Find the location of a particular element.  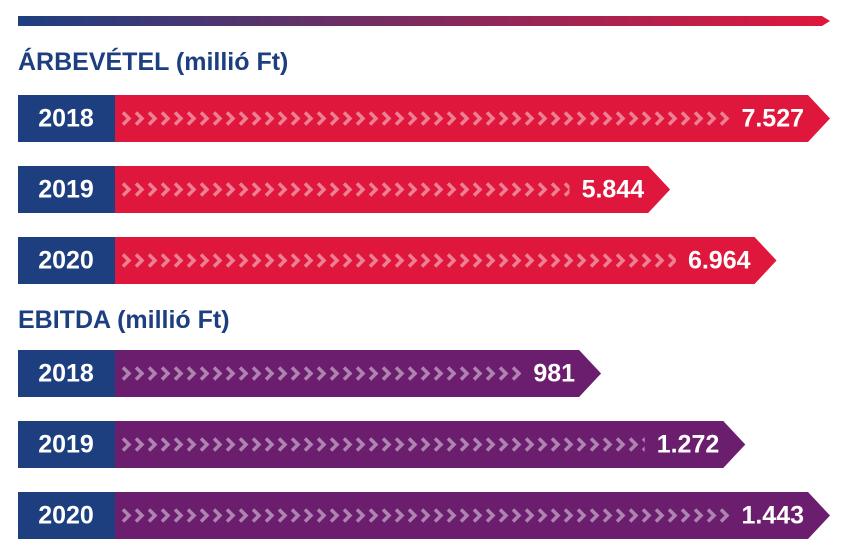

value-label: 6.964 is located at coordinates (719, 261).